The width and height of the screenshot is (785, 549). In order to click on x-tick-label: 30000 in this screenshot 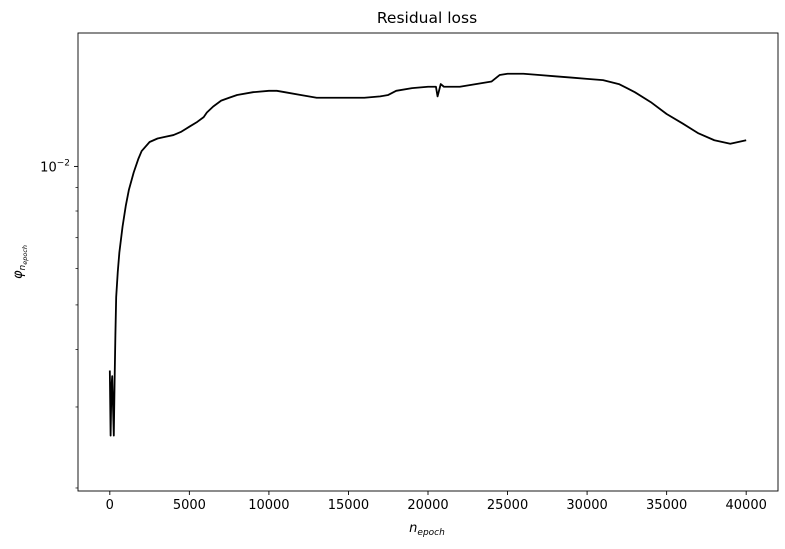, I will do `click(586, 505)`.